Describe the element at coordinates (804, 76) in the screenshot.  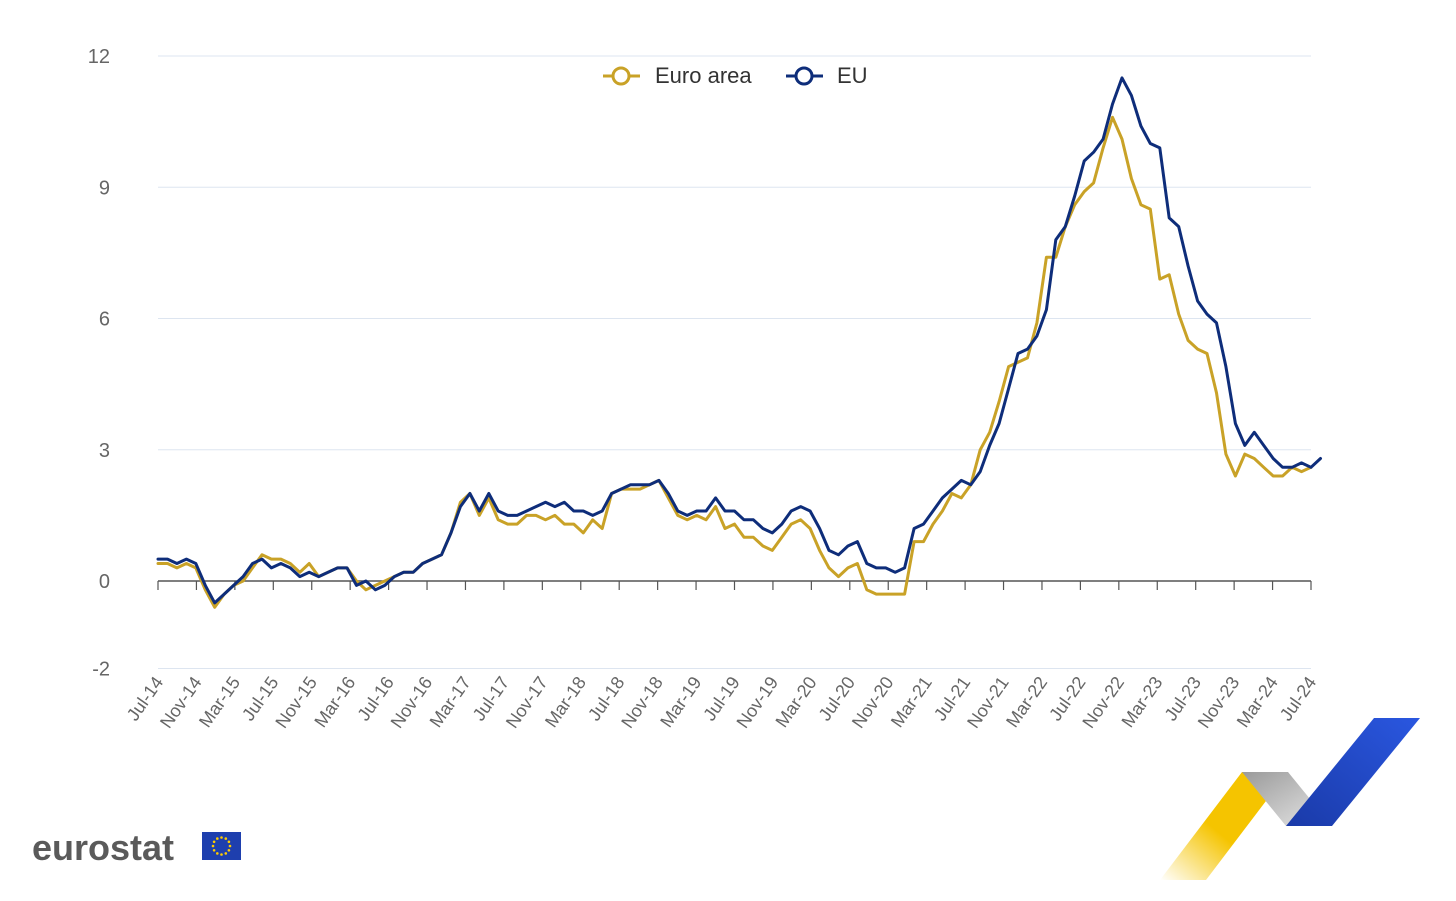
I see `legend-marker-eu` at that location.